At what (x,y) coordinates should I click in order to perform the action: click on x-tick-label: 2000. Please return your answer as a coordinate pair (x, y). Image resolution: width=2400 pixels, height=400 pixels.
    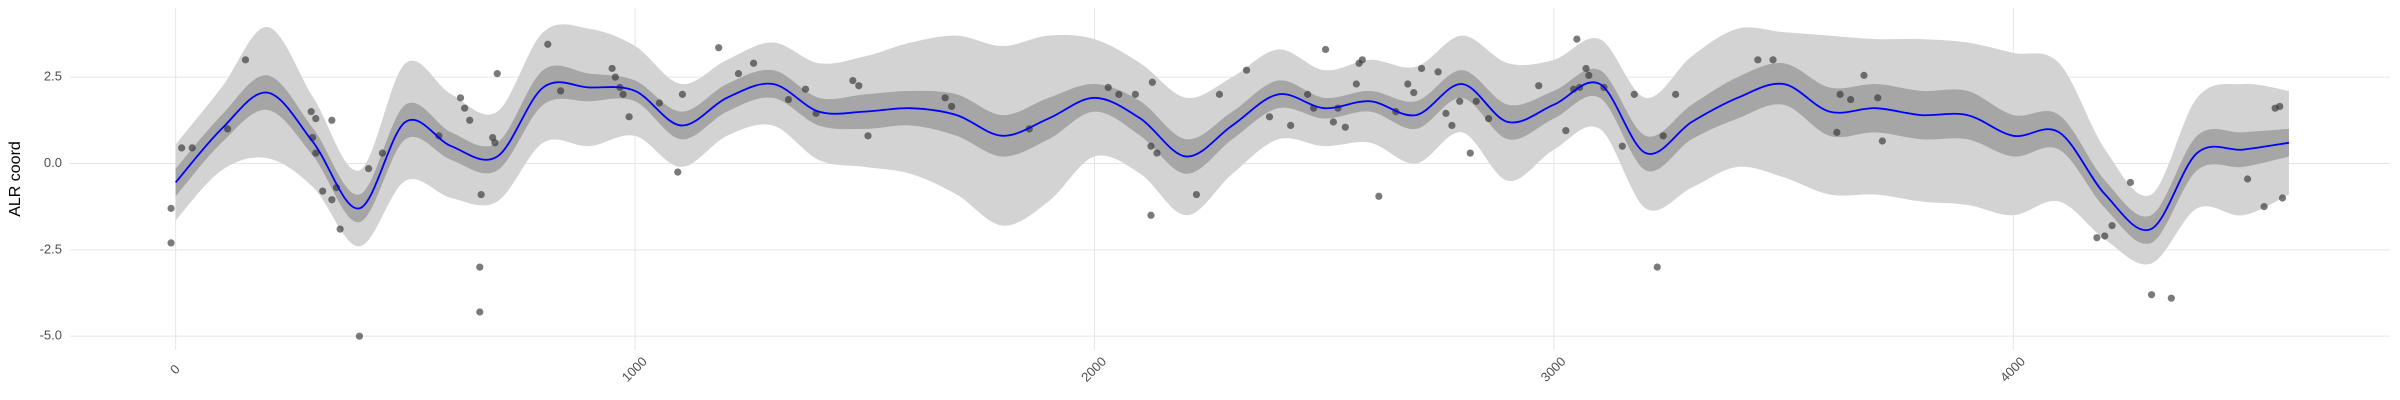
    Looking at the image, I should click on (1093, 369).